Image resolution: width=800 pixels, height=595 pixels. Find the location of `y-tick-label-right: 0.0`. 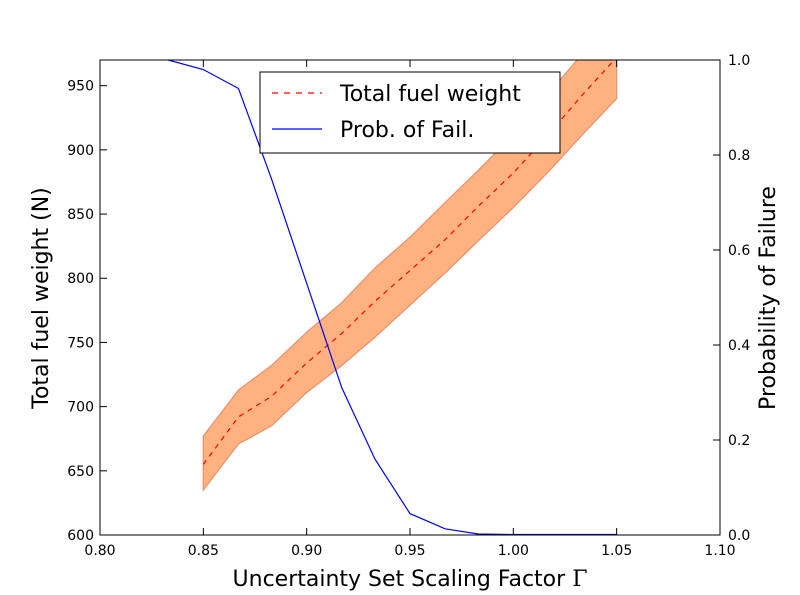

y-tick-label-right: 0.0 is located at coordinates (739, 536).